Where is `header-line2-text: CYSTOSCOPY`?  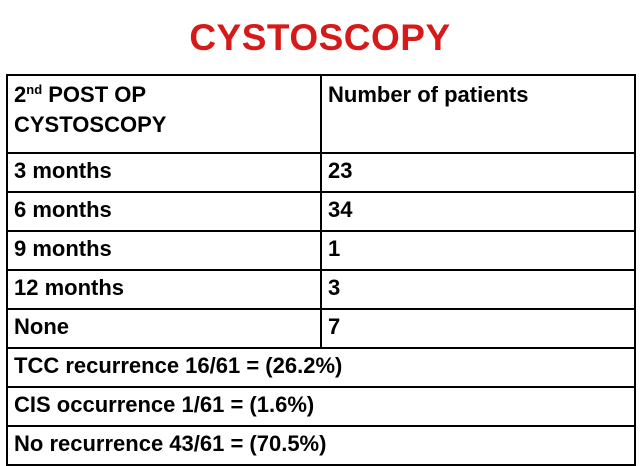
header-line2-text: CYSTOSCOPY is located at coordinates (90, 124).